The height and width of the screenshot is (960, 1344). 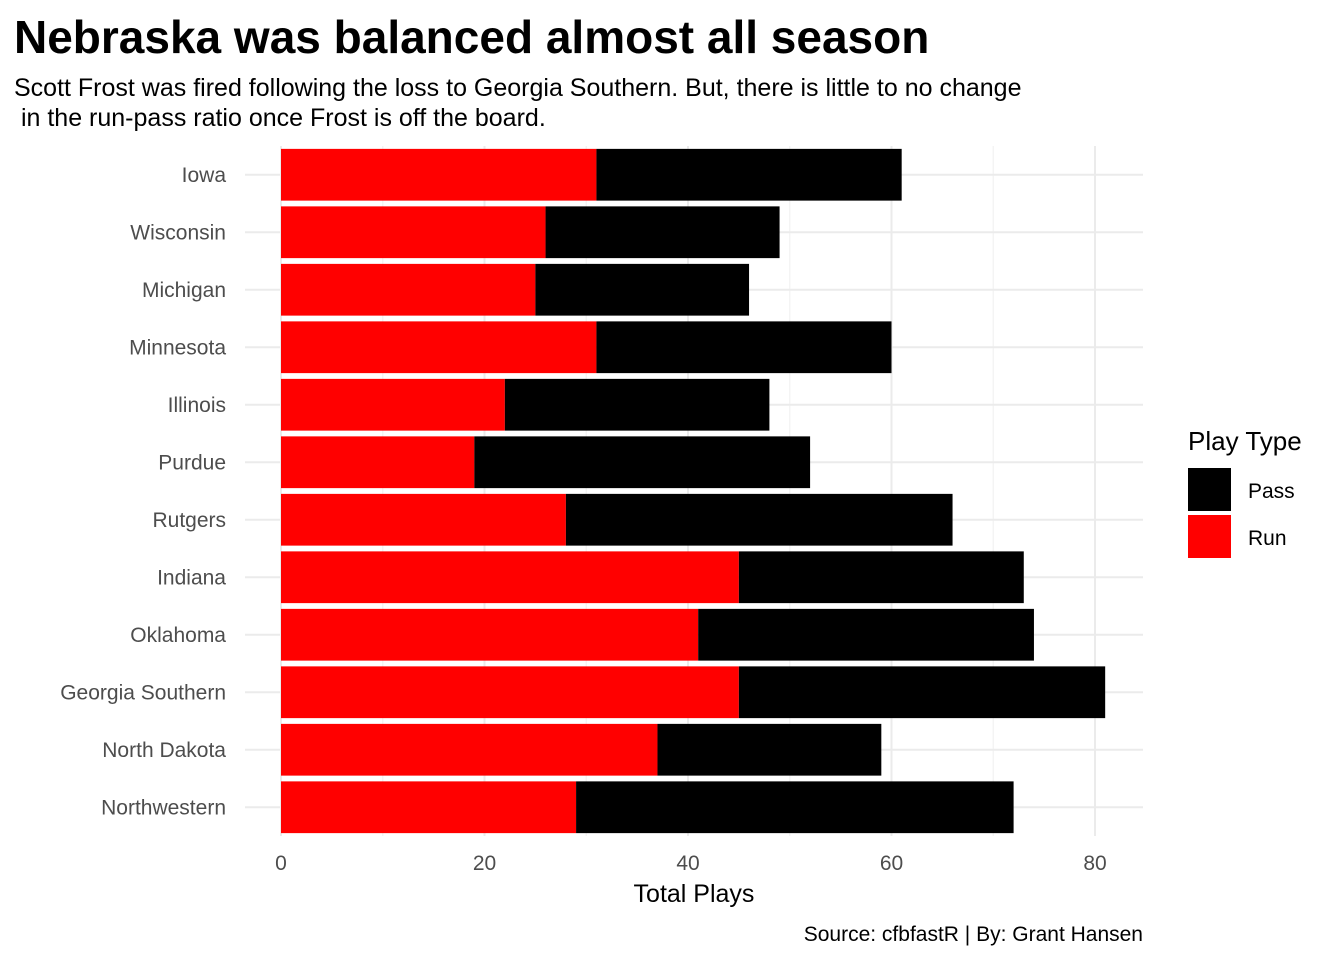 What do you see at coordinates (1245, 492) in the screenshot?
I see `legend: Play Type Pass Run` at bounding box center [1245, 492].